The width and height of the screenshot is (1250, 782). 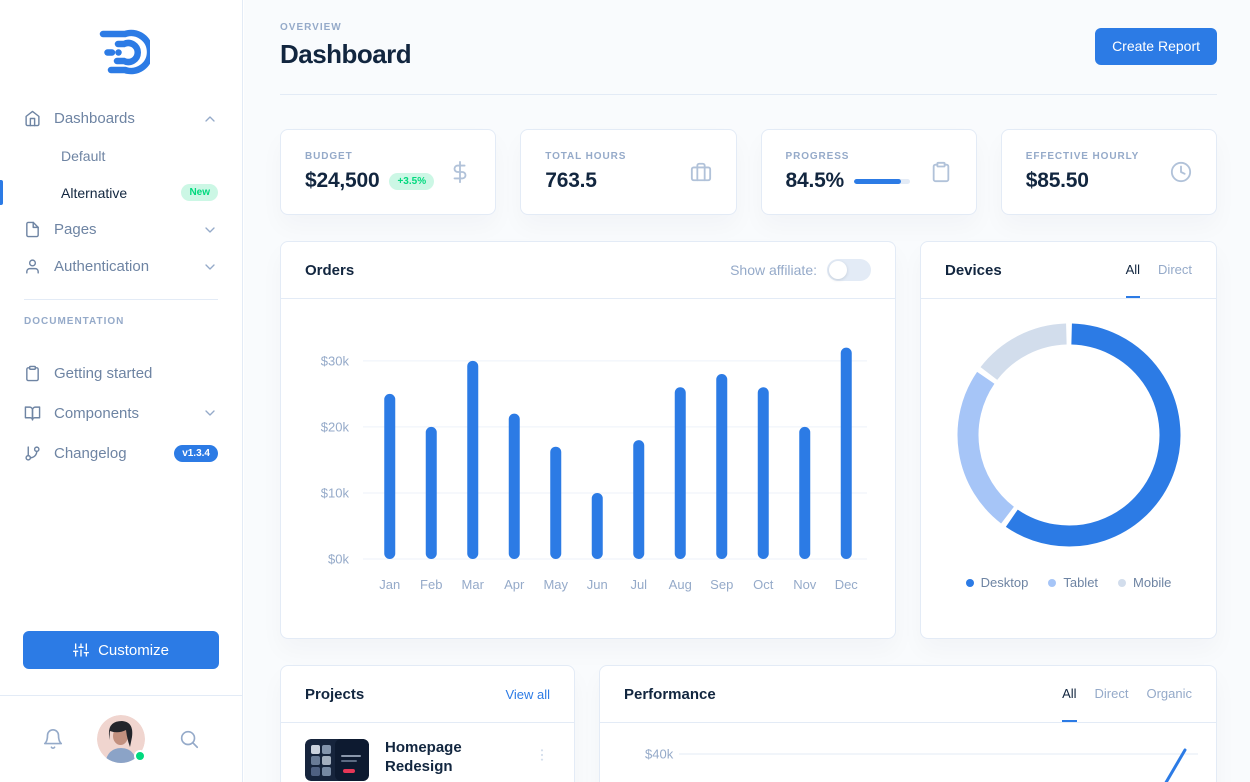 I want to click on devices-card: Devices All Direct Desktop Tablet Mobile, so click(x=1068, y=440).